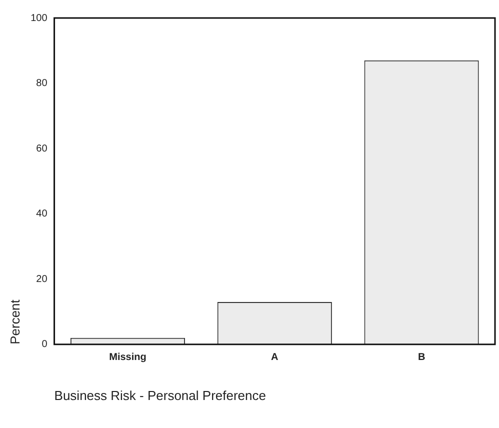 The width and height of the screenshot is (499, 428). What do you see at coordinates (274, 358) in the screenshot?
I see `x-tick-label: A` at bounding box center [274, 358].